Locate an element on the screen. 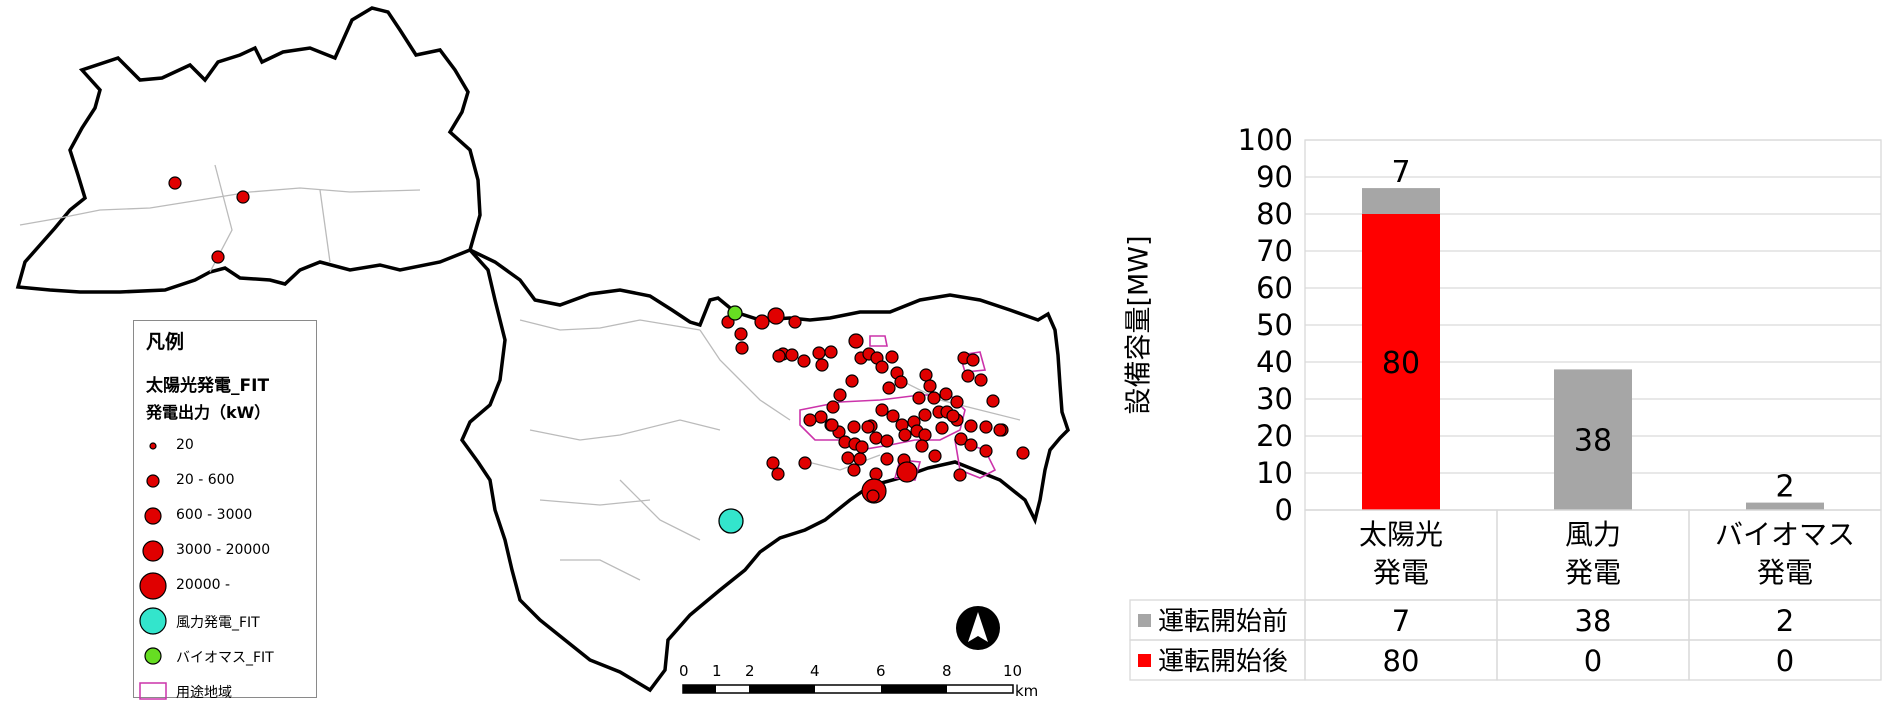  scale-tick-8: 8 is located at coordinates (947, 671).